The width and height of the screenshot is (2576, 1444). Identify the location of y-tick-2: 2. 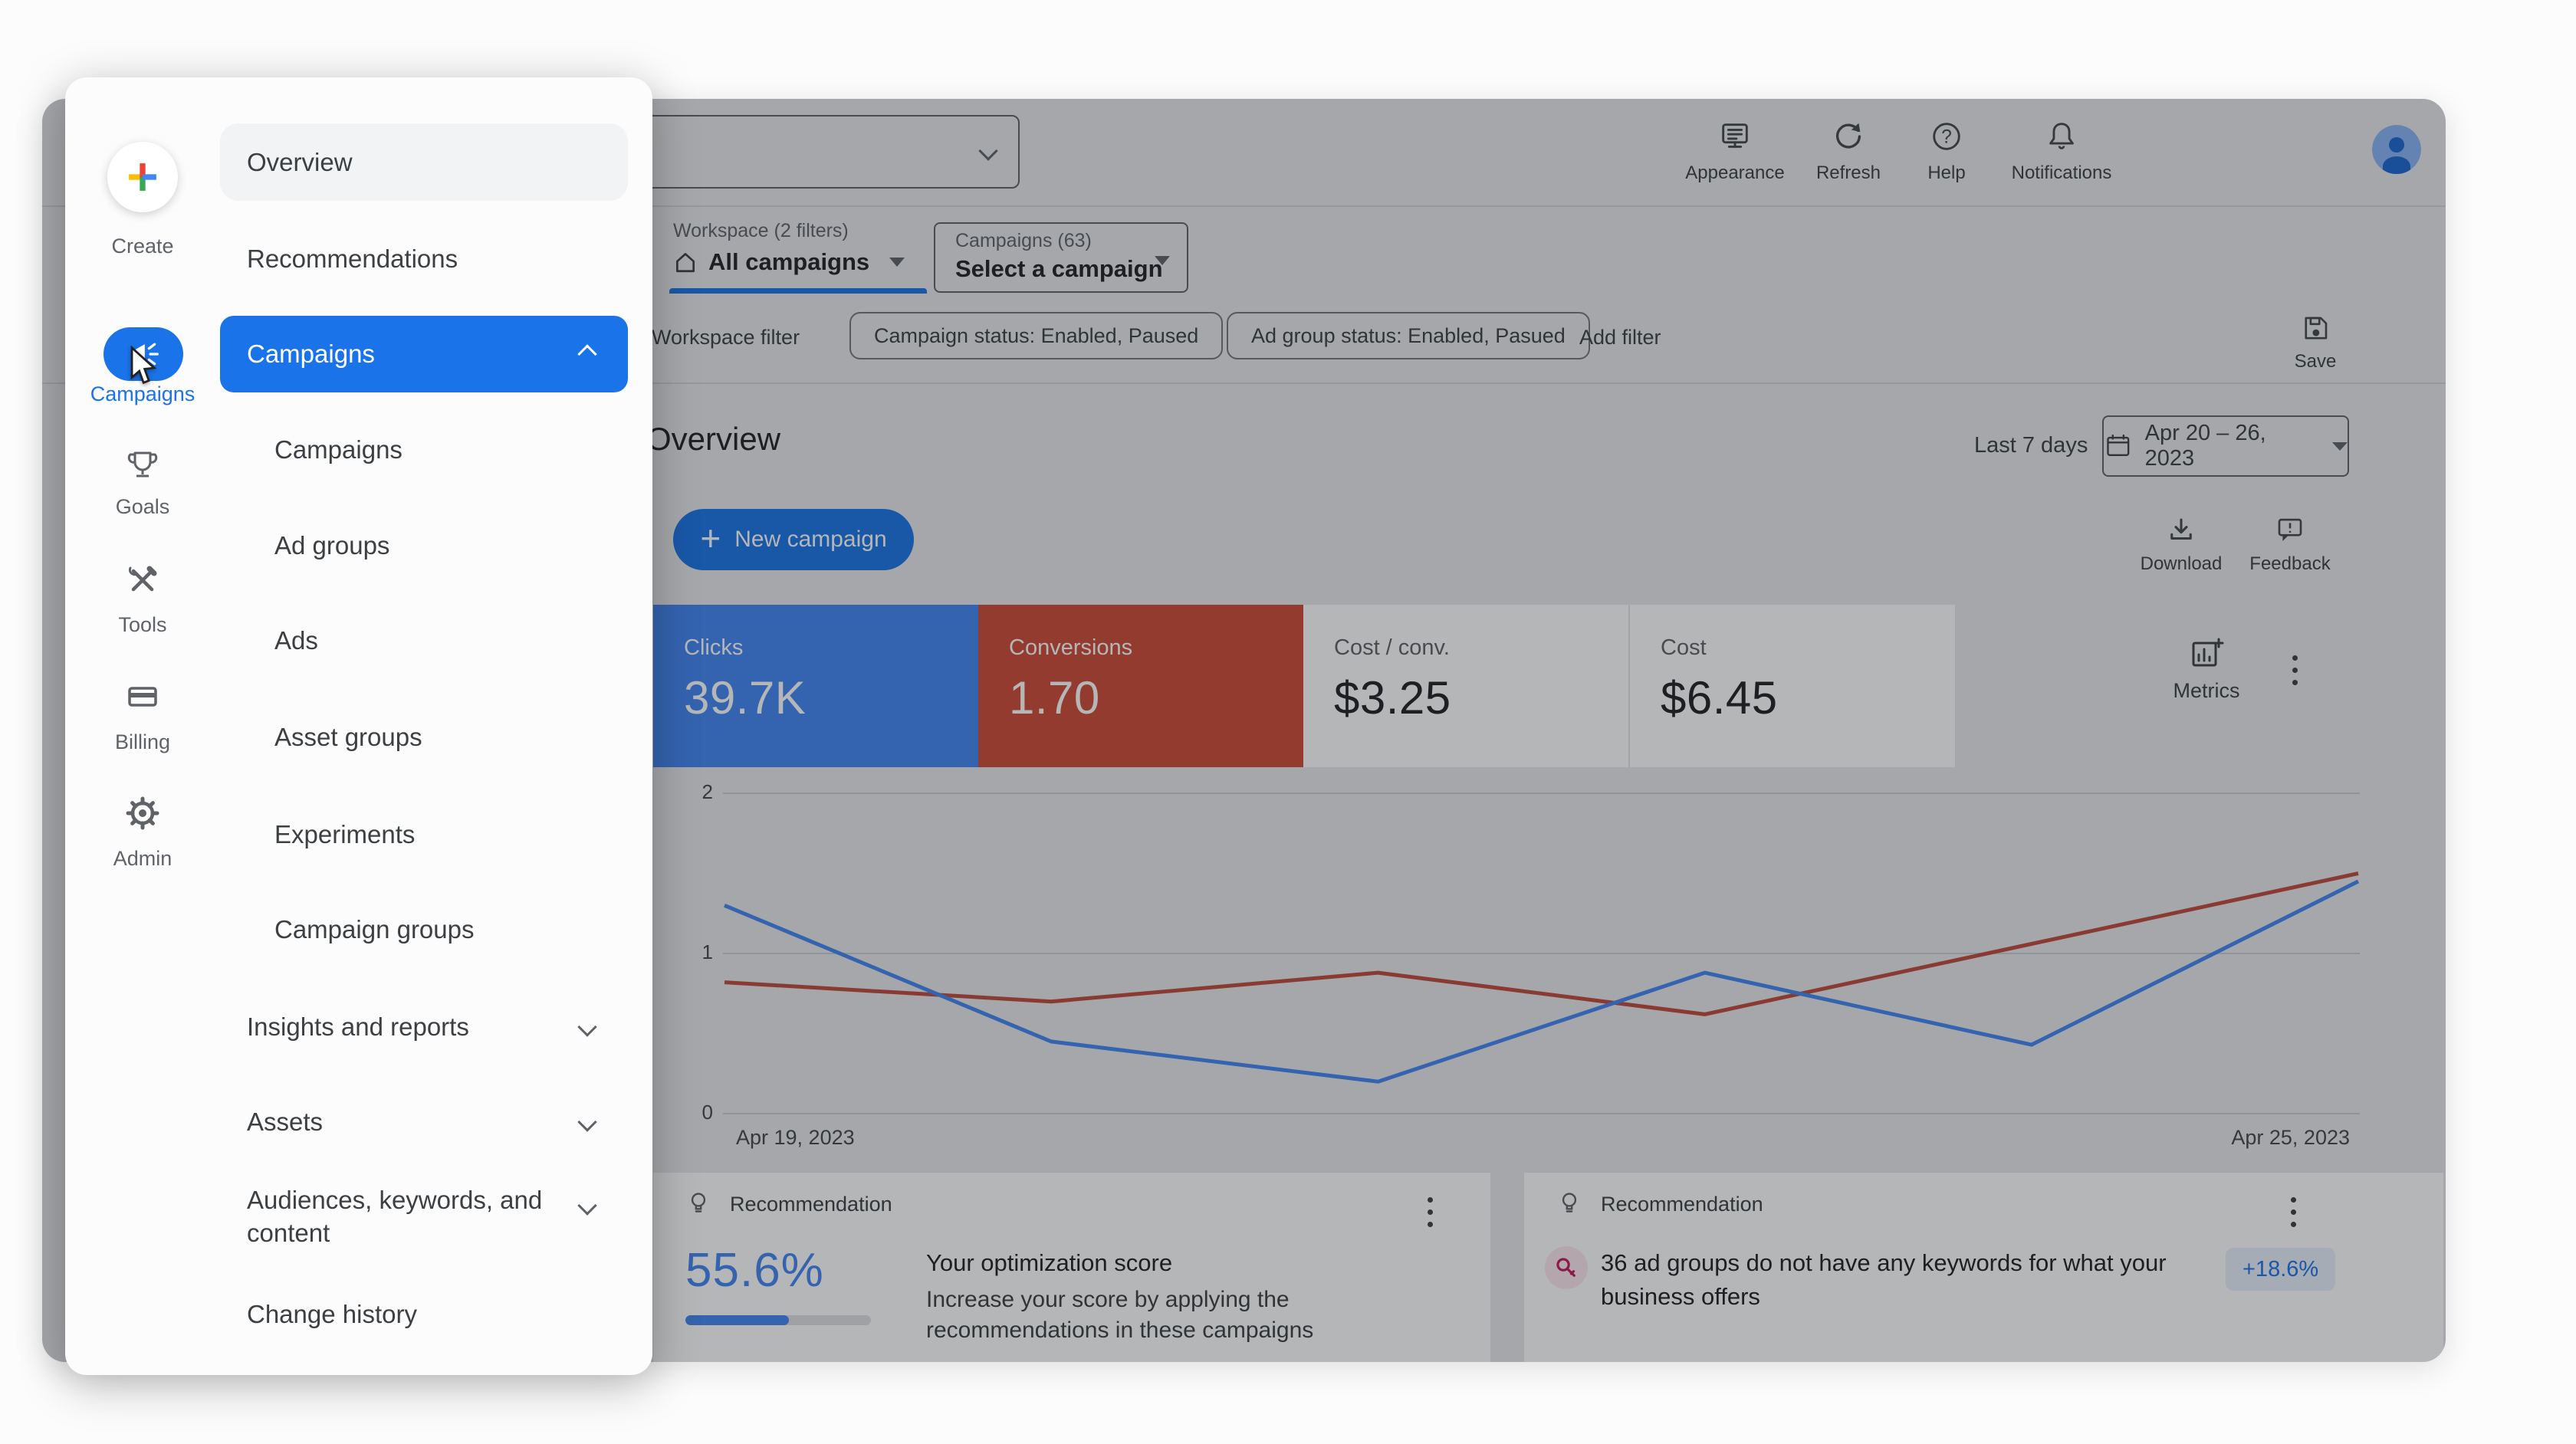
(707, 792).